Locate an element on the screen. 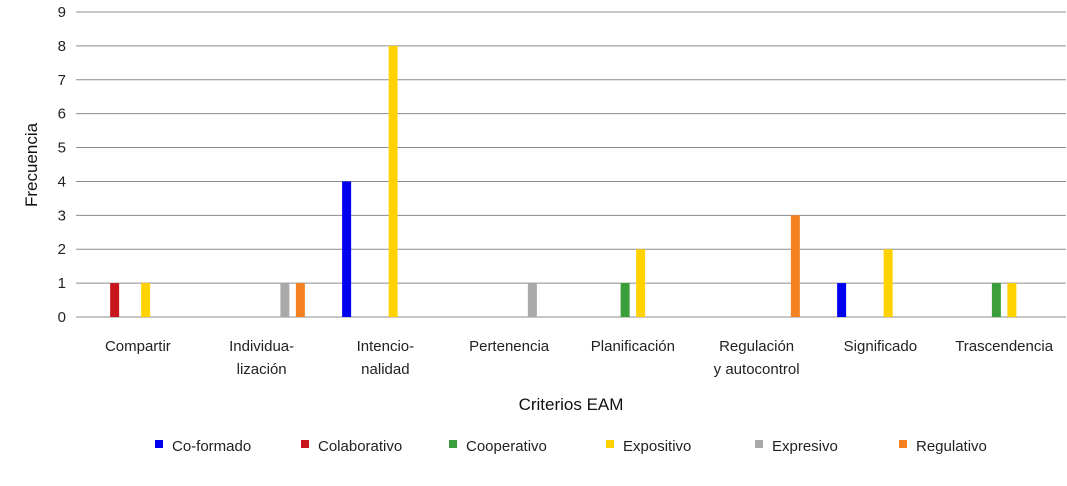  y-tick-label: 2 is located at coordinates (62, 249).